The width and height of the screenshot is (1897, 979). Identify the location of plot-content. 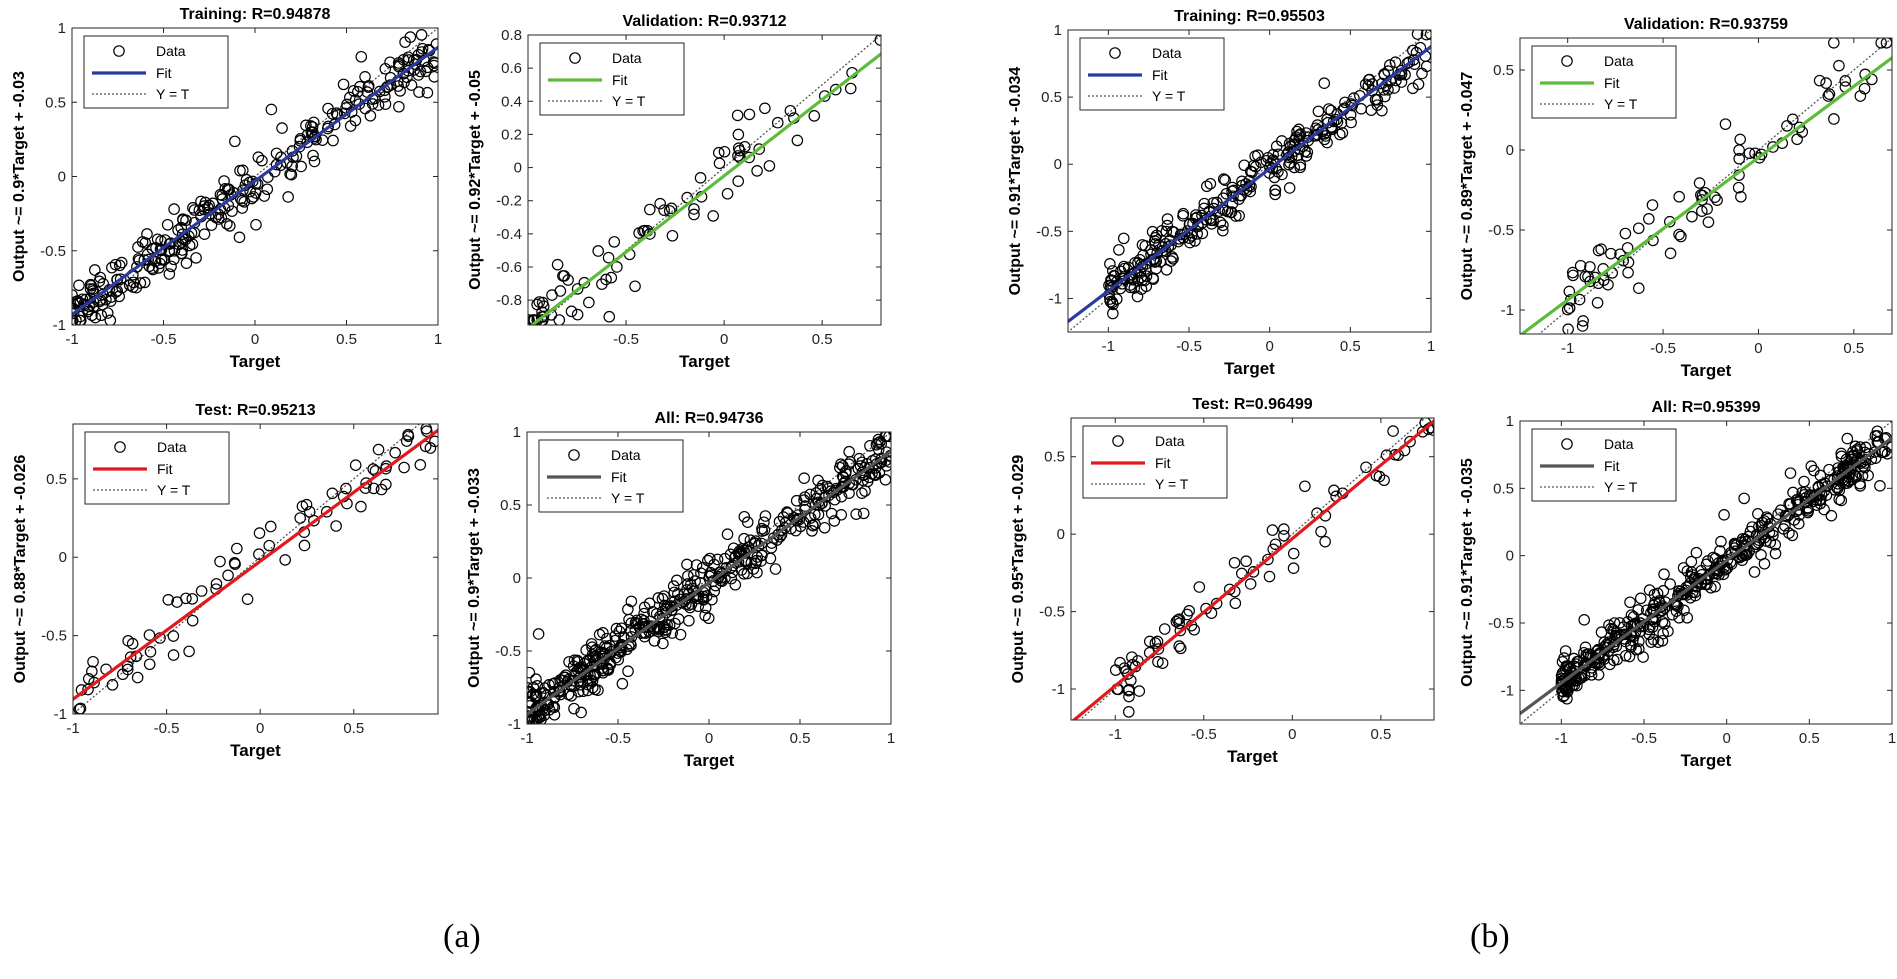
(255, 569).